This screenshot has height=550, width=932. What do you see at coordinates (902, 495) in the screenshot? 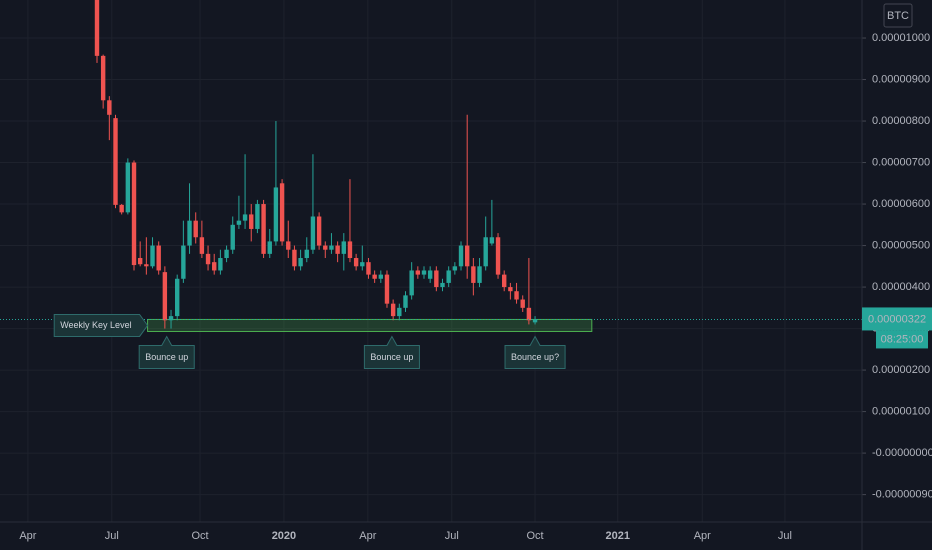
I see `y-tick-label: -0.00000090` at bounding box center [902, 495].